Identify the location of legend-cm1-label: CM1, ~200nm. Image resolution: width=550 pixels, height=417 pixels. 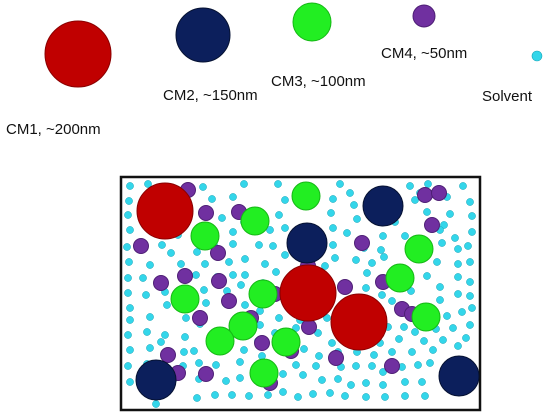
(53, 129).